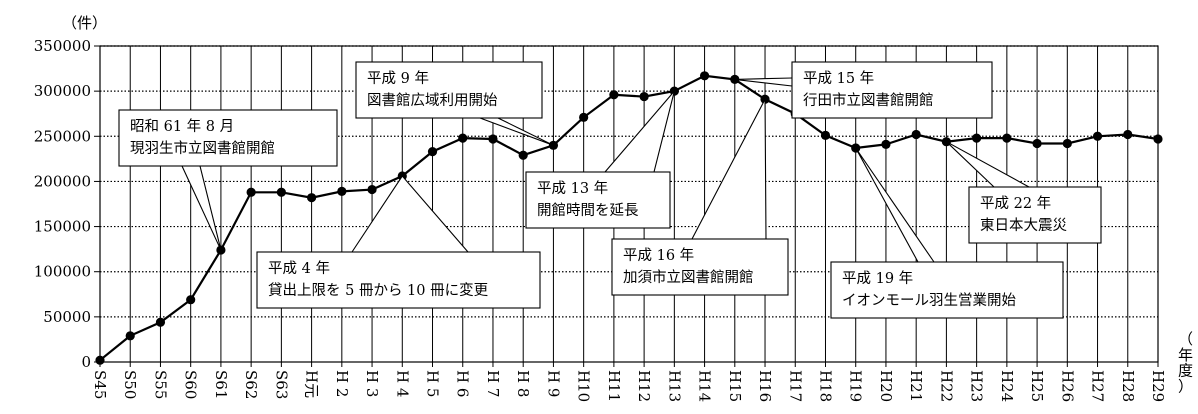  What do you see at coordinates (67, 317) in the screenshot?
I see `y-tick-label: 50000` at bounding box center [67, 317].